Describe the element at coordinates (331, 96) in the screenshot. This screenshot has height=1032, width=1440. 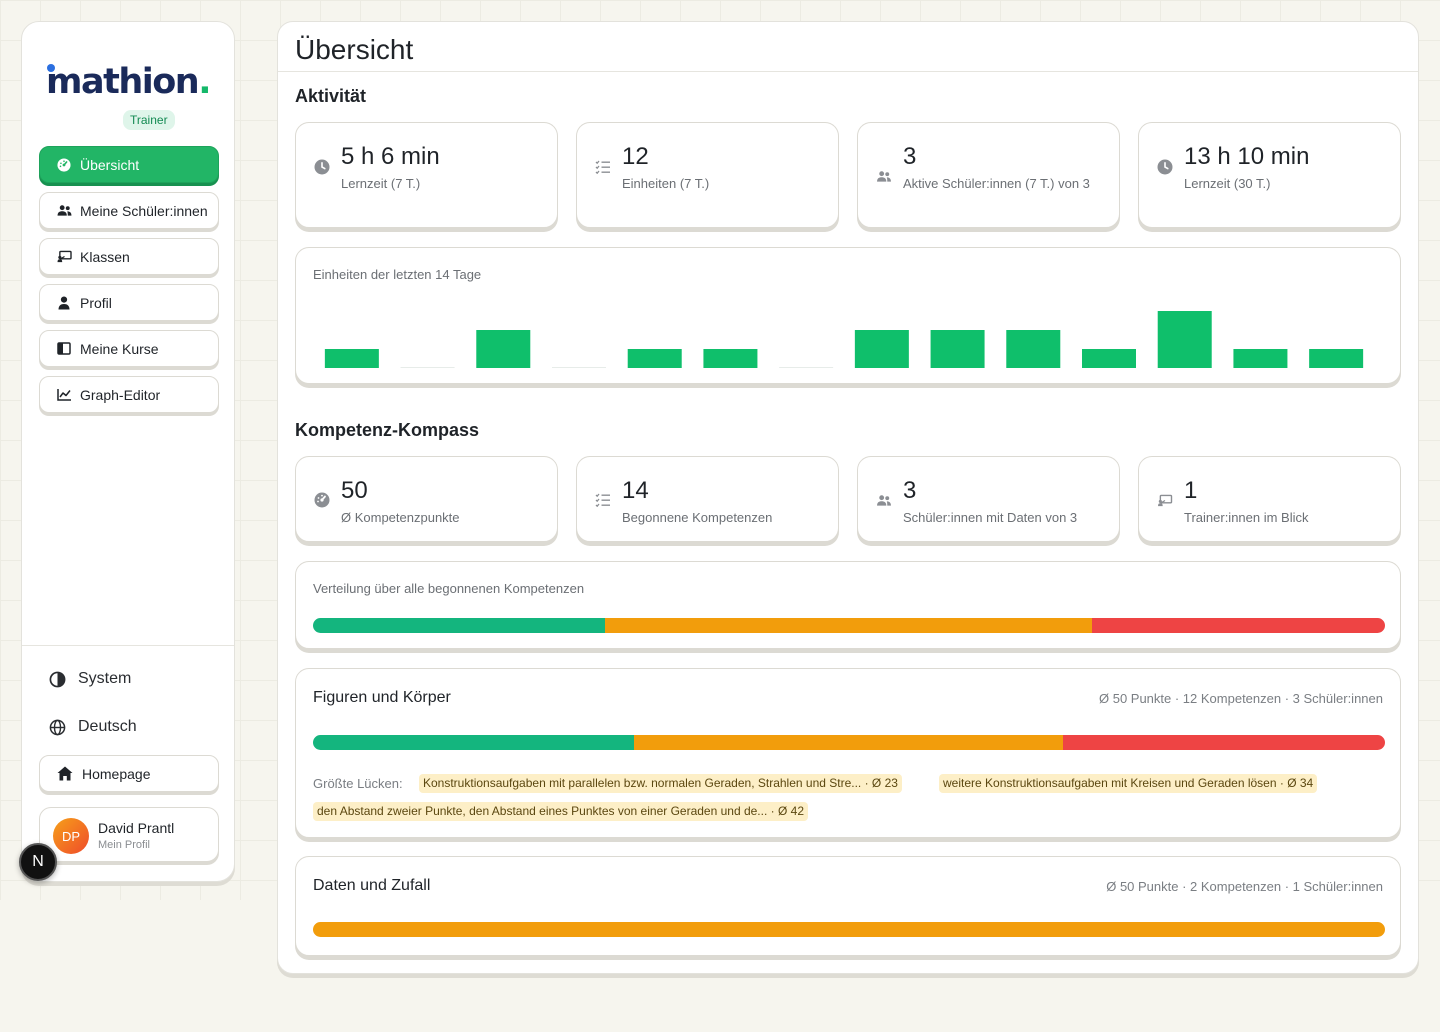
I see `activity-section-title: Aktivität` at that location.